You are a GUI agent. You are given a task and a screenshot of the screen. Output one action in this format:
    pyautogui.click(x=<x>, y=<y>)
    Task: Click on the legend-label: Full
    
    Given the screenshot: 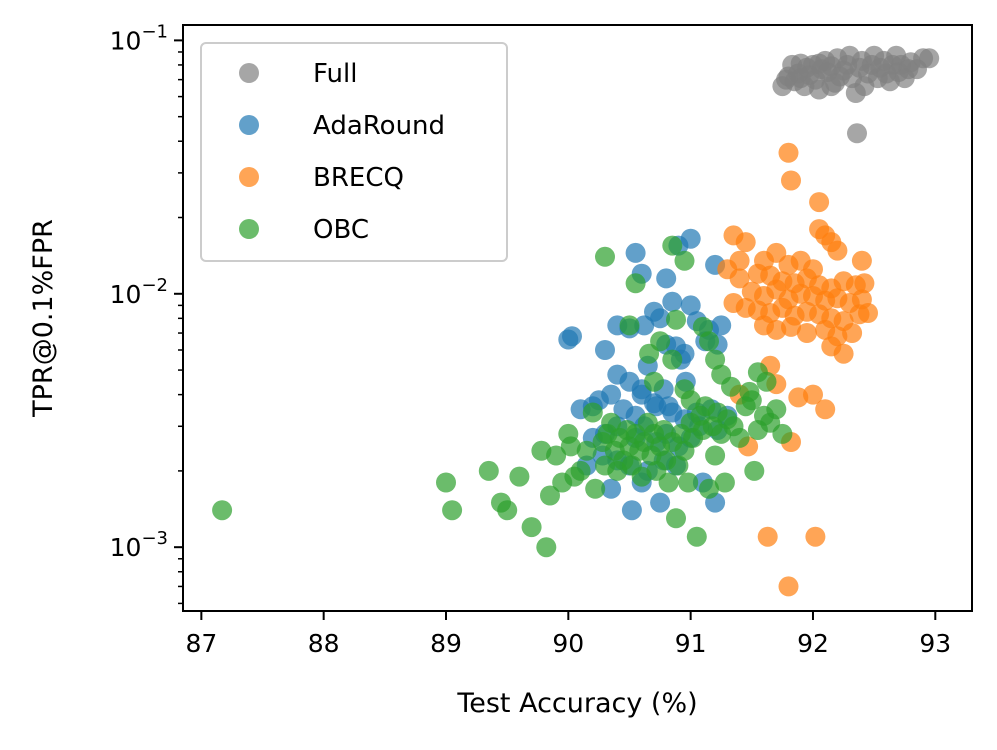 What is the action you would take?
    pyautogui.click(x=335, y=74)
    